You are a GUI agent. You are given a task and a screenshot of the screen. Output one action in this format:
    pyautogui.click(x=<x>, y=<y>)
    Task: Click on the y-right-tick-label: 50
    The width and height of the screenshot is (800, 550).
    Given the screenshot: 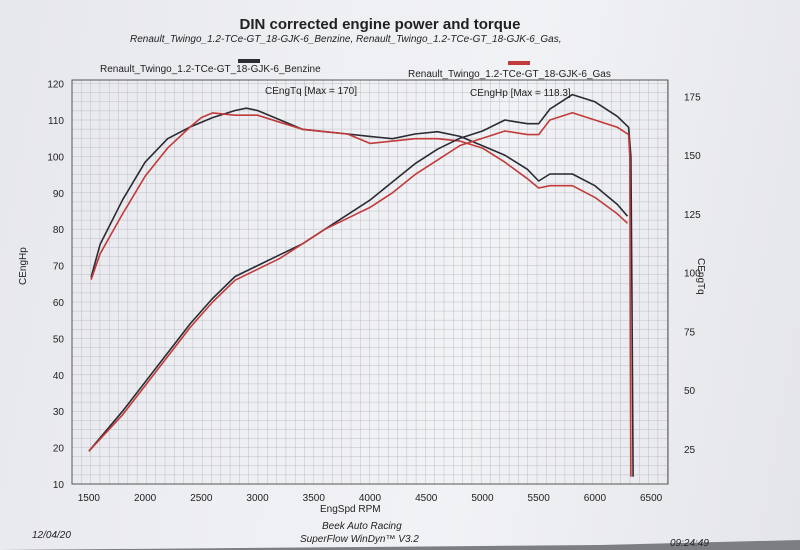 What is the action you would take?
    pyautogui.click(x=690, y=391)
    